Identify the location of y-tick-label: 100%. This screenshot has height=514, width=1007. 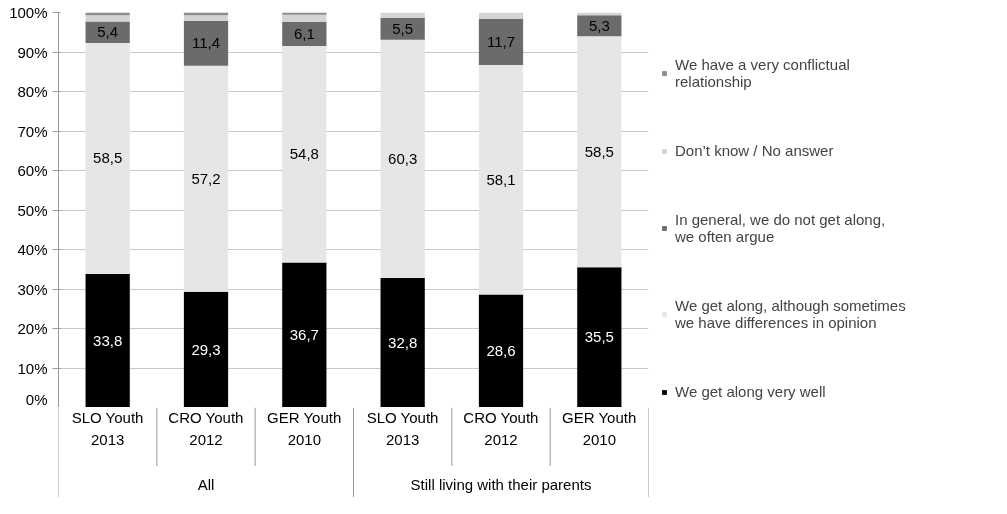
(28, 12).